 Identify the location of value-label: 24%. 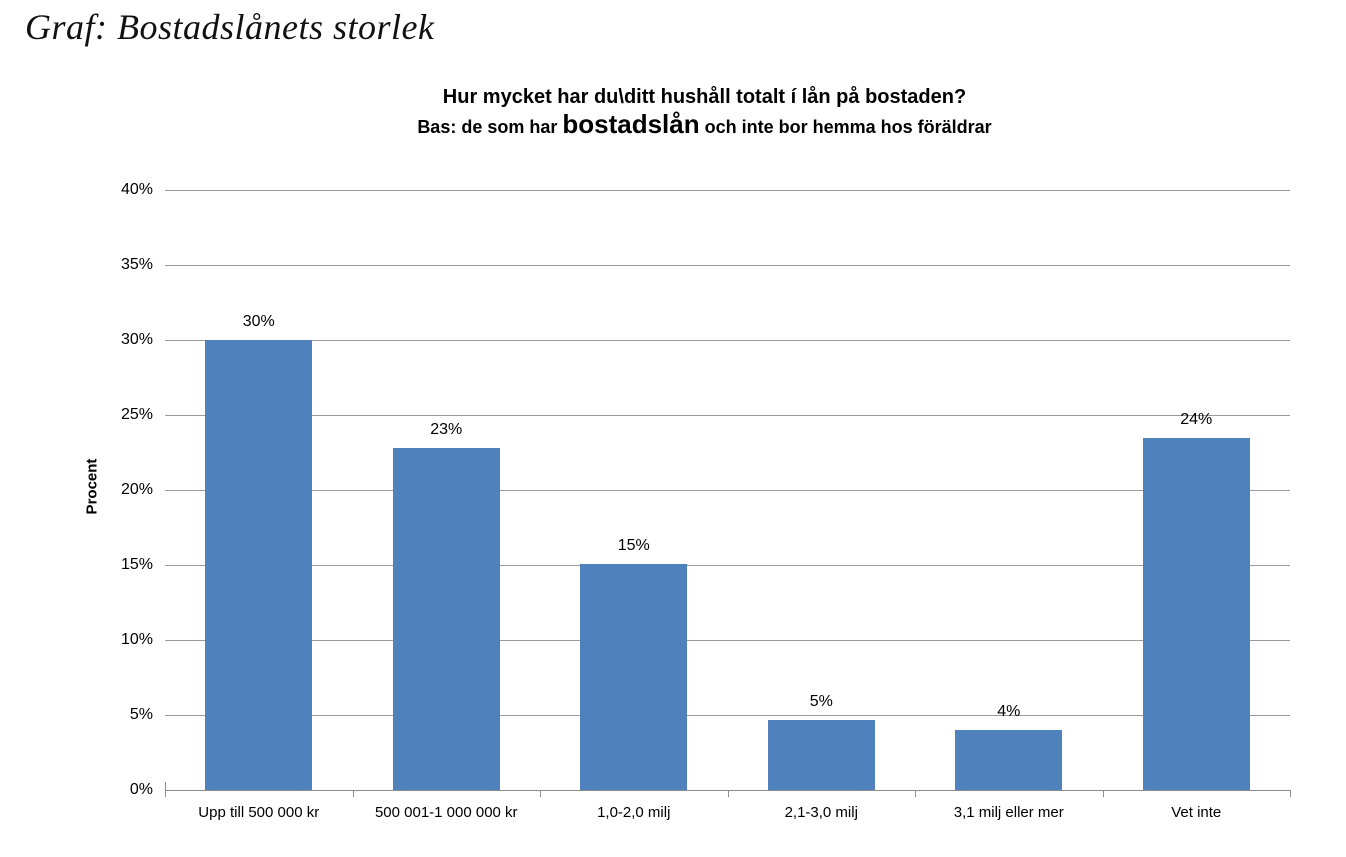
(1196, 419).